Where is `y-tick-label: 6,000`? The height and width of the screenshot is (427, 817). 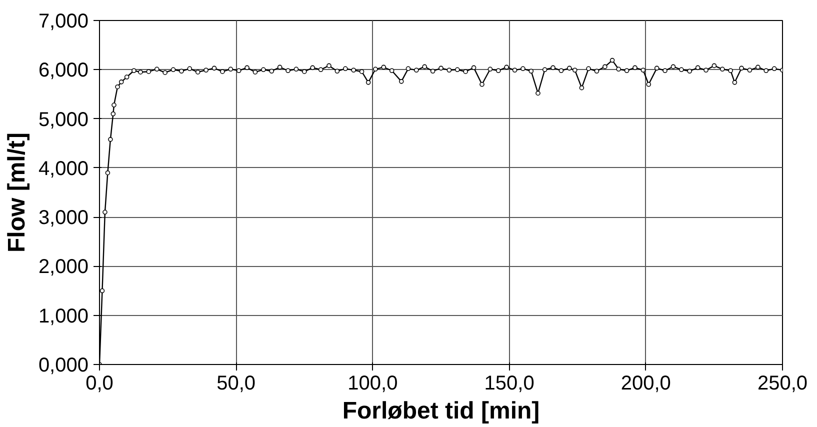 y-tick-label: 6,000 is located at coordinates (63, 71).